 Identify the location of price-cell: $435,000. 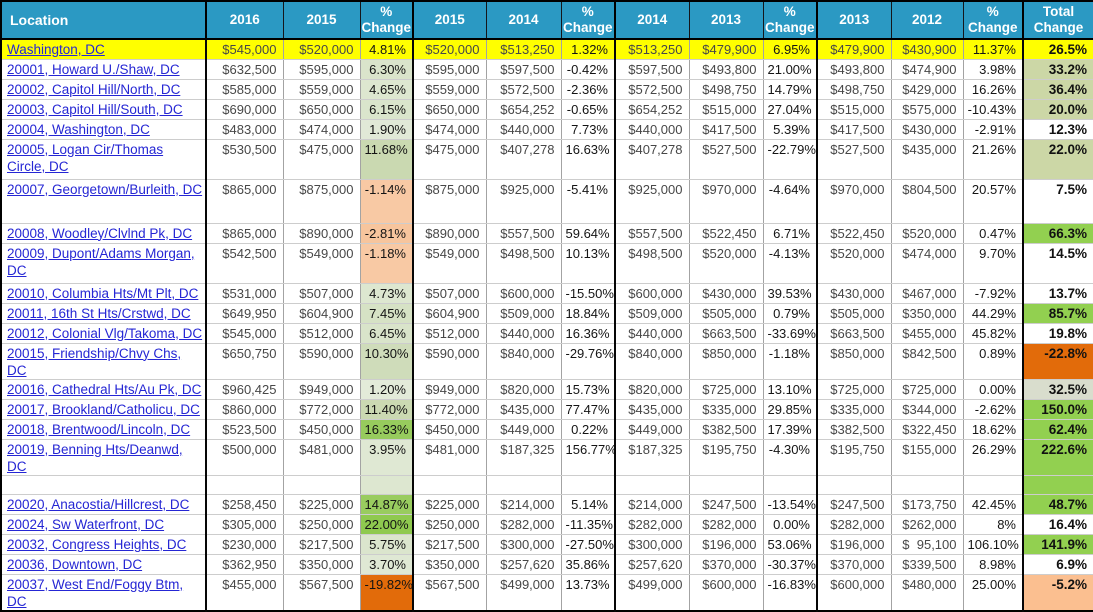
(927, 159).